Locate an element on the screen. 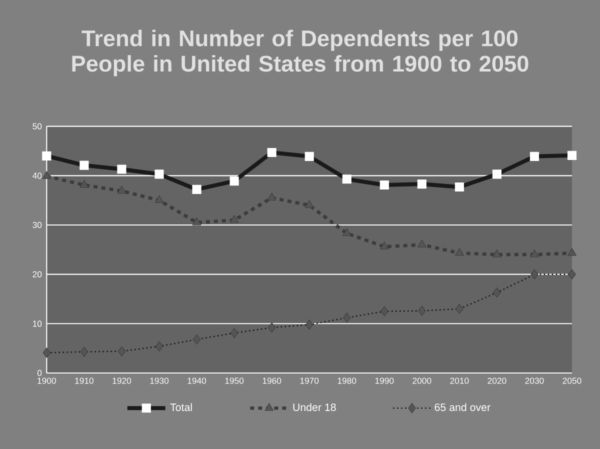 The image size is (600, 449). x-tick-label: 2000 is located at coordinates (422, 381).